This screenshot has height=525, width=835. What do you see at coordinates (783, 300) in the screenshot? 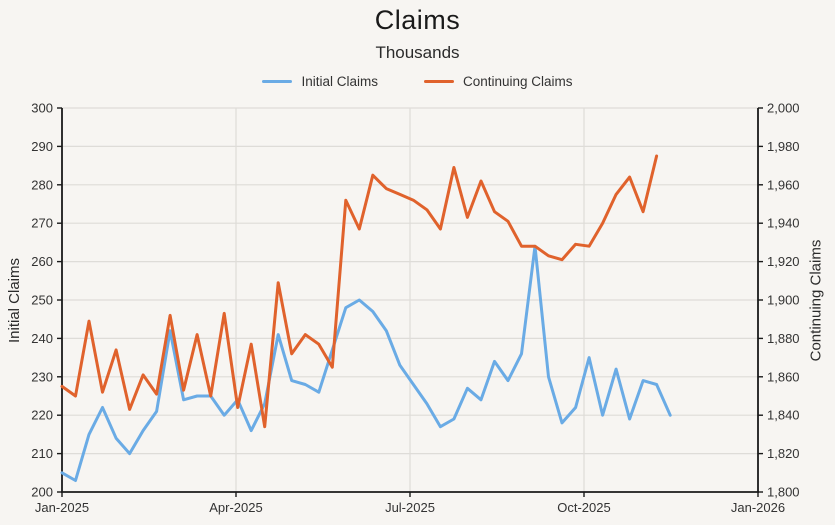
I see `right-tick-label: 1,900` at bounding box center [783, 300].